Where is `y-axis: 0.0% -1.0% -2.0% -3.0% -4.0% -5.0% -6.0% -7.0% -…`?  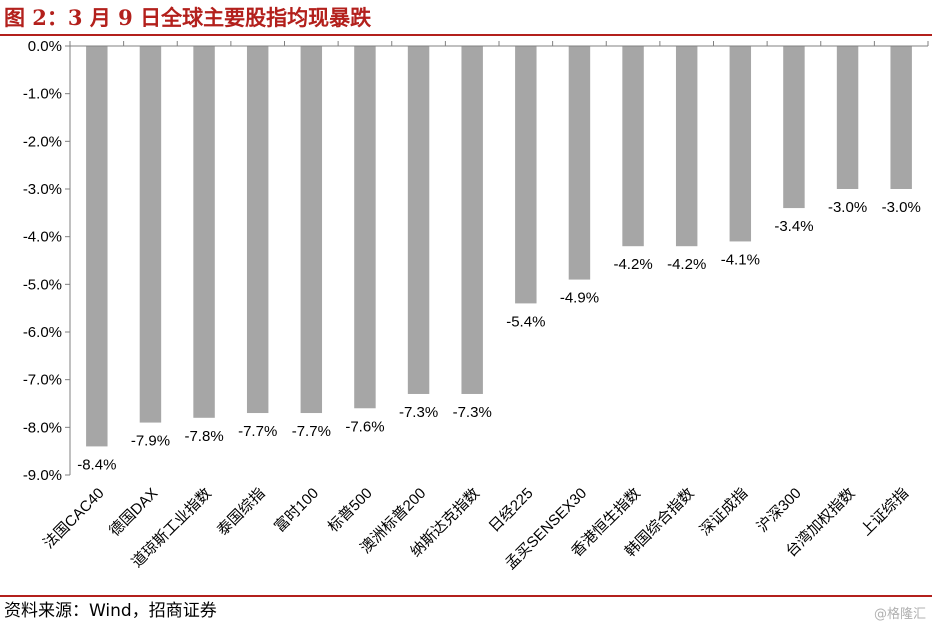
y-axis: 0.0% -1.0% -2.0% -3.0% -4.0% -5.0% -6.0% -7.0% -… is located at coordinates (47, 261).